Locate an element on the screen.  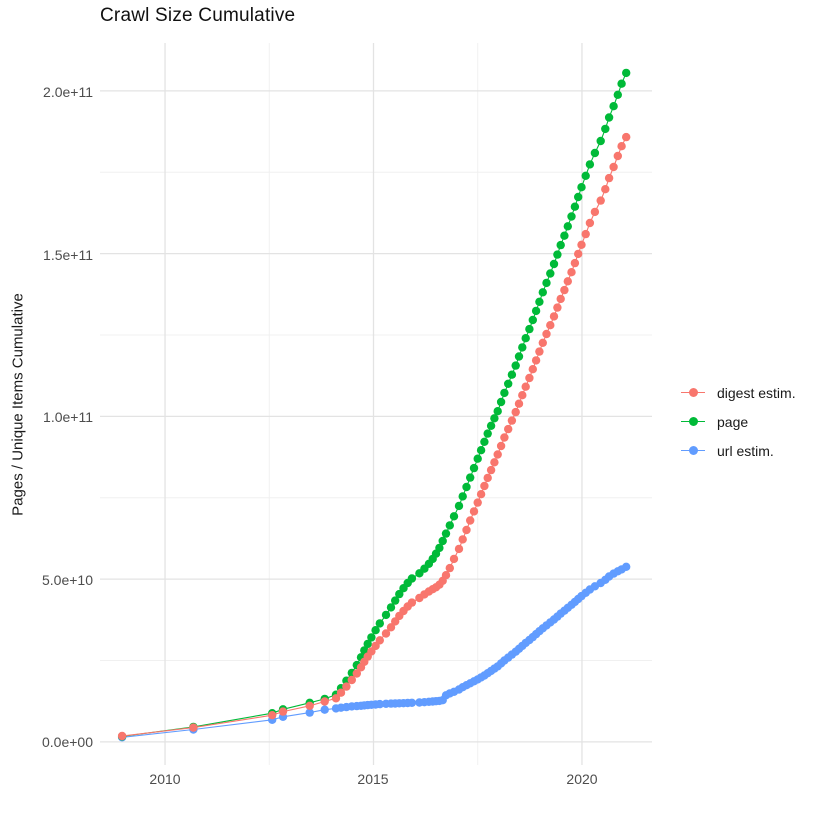
legend-label: url estim. is located at coordinates (745, 450).